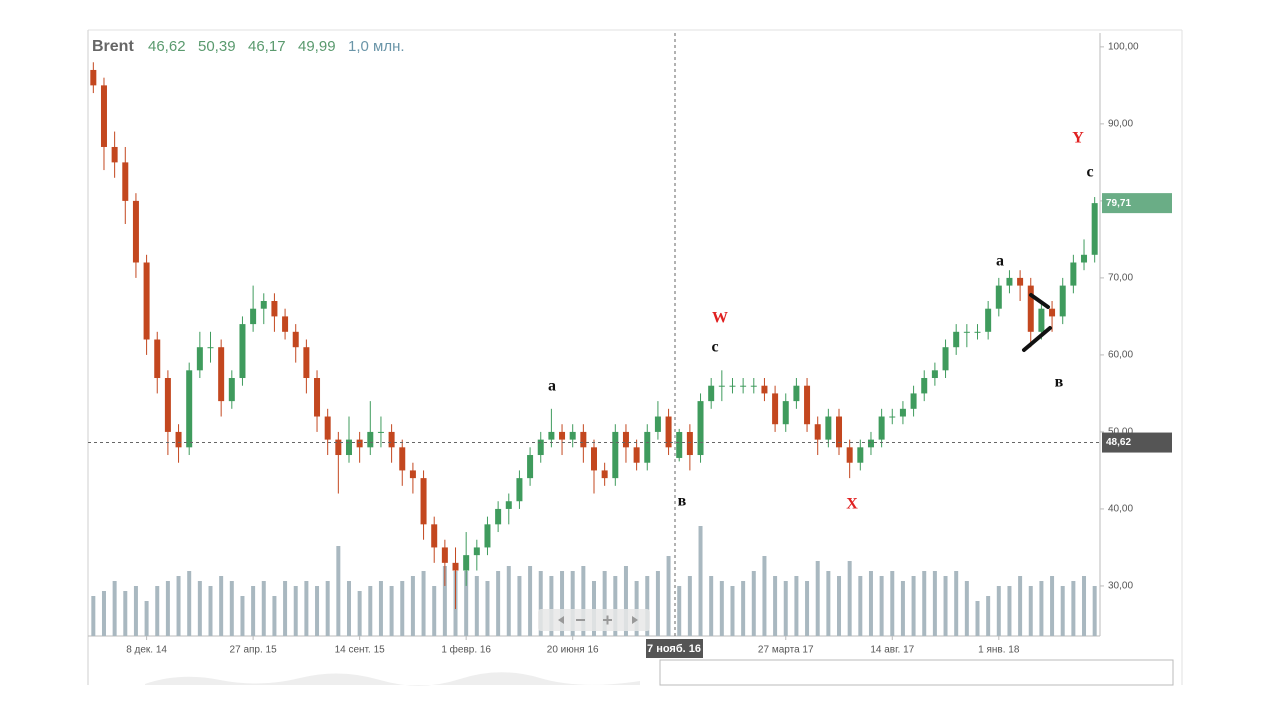 The width and height of the screenshot is (1282, 707). I want to click on scroll-left, so click(561, 620).